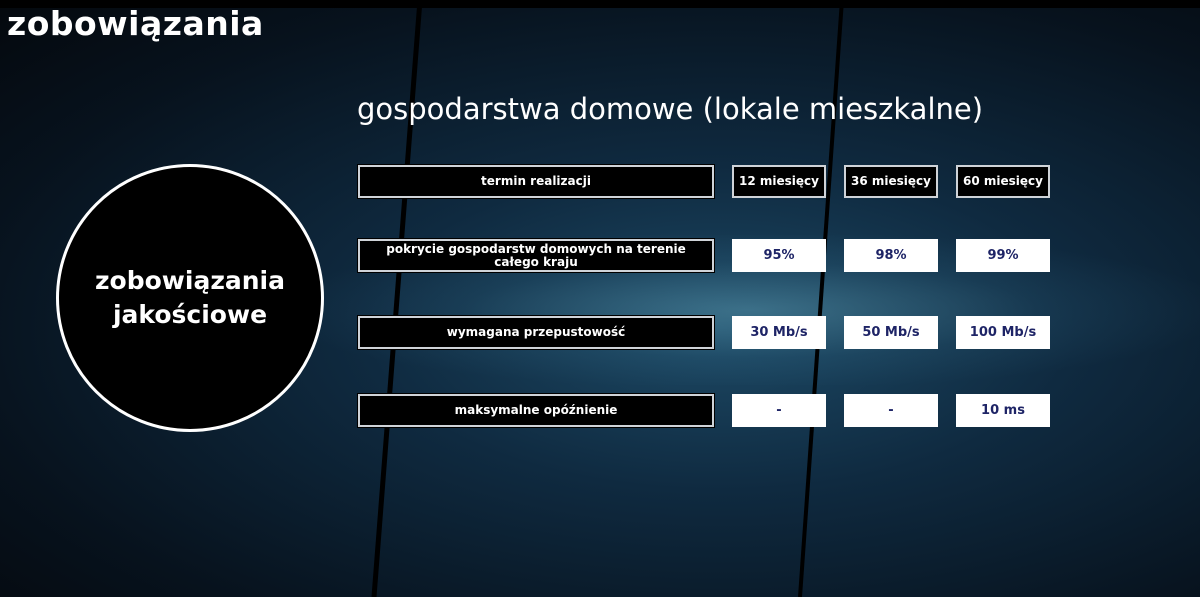 This screenshot has width=1200, height=597. What do you see at coordinates (1003, 181) in the screenshot?
I see `column-header: 60 miesięcy` at bounding box center [1003, 181].